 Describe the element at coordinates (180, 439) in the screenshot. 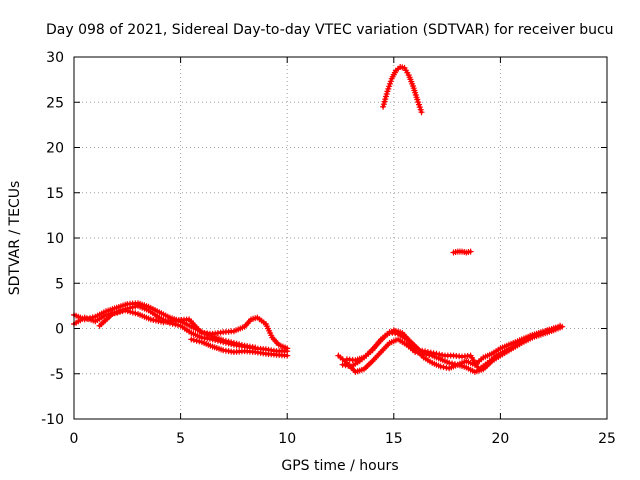

I see `x-tick-label: 5` at that location.